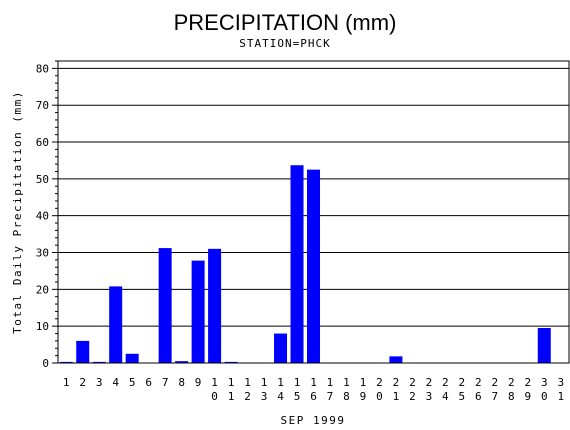 The width and height of the screenshot is (570, 430). I want to click on chart-title: PRECIPITATION (mm), so click(285, 22).